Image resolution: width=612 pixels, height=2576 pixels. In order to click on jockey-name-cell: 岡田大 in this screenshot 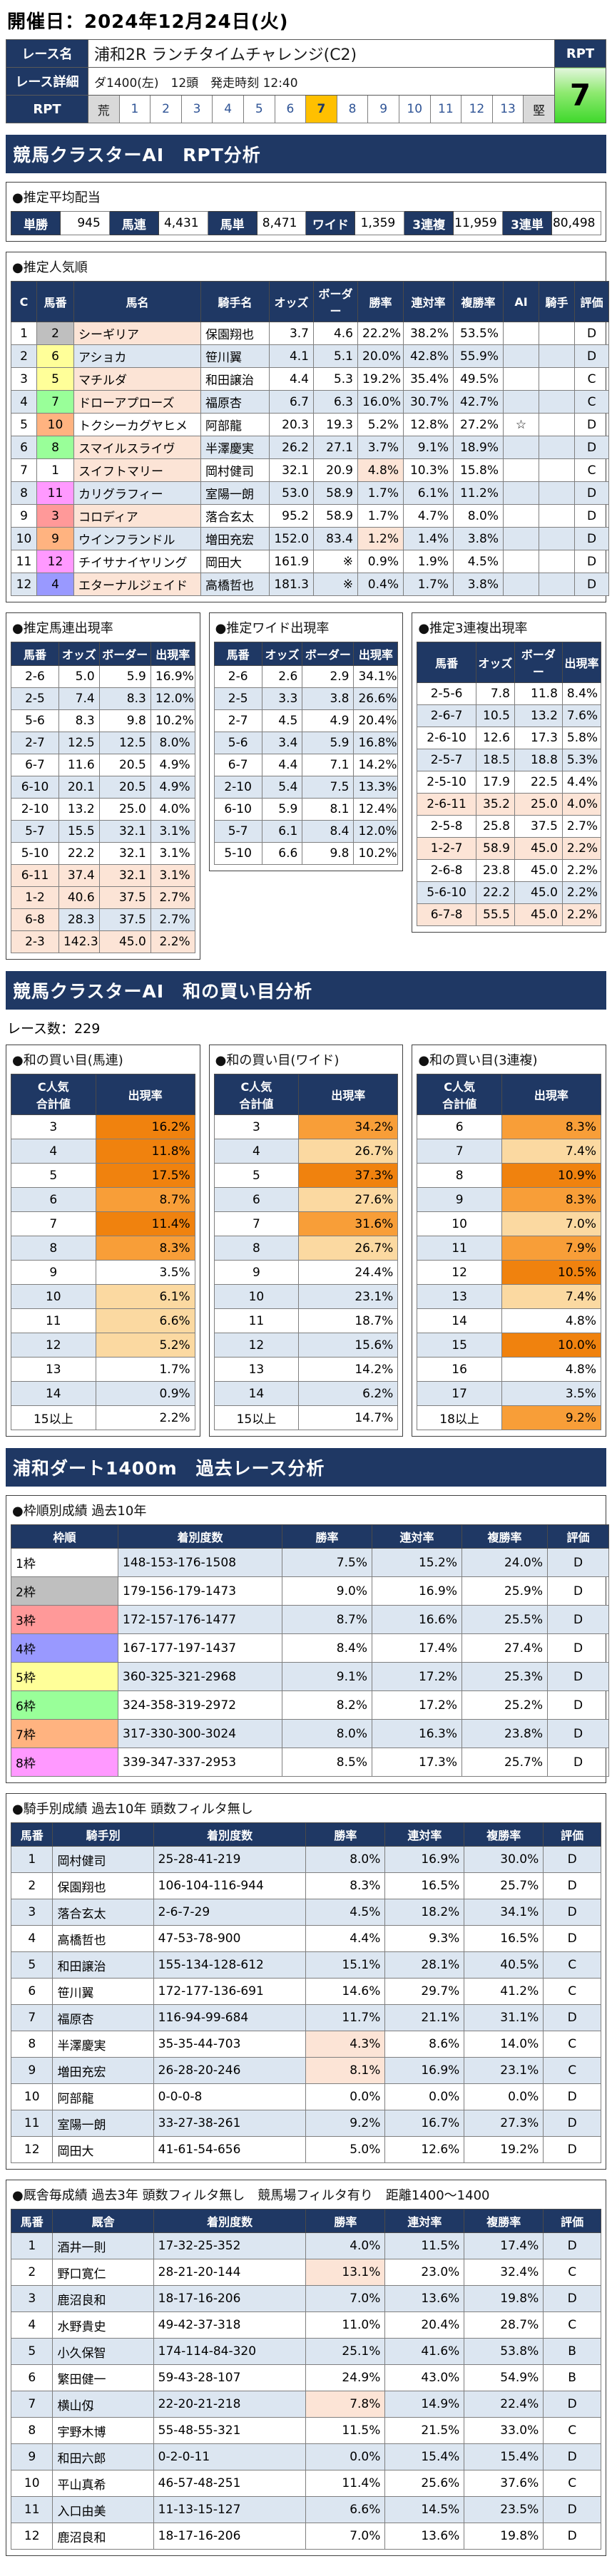, I will do `click(103, 2149)`.